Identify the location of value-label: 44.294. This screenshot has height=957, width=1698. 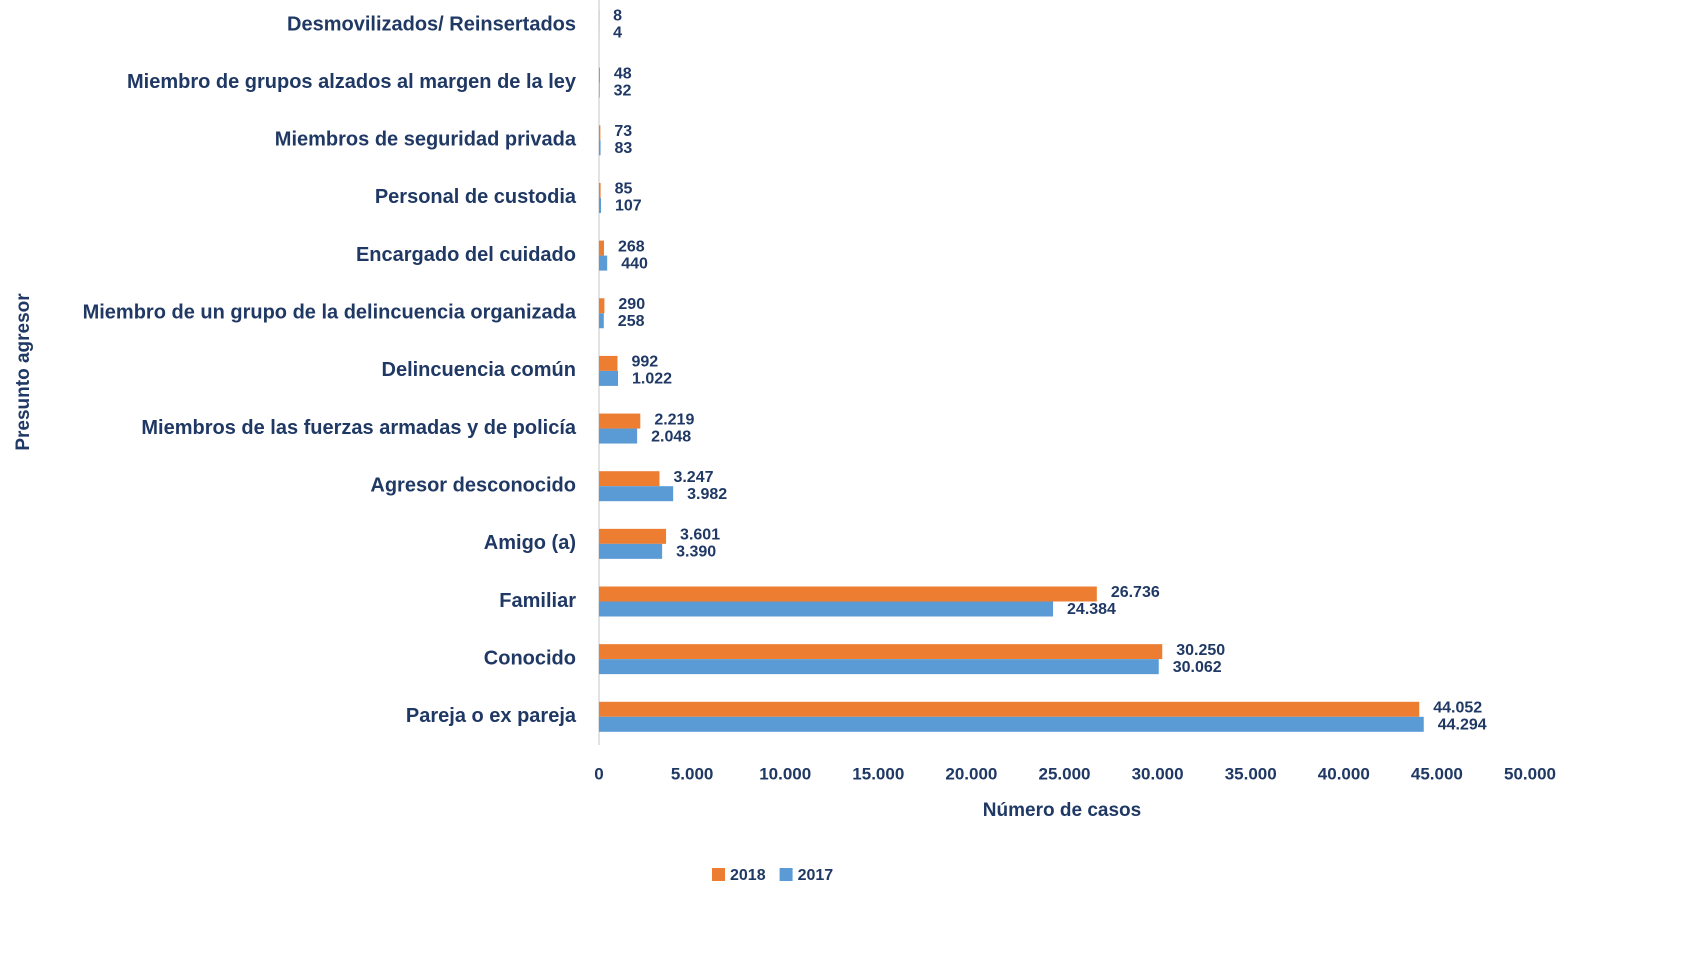
(1462, 725).